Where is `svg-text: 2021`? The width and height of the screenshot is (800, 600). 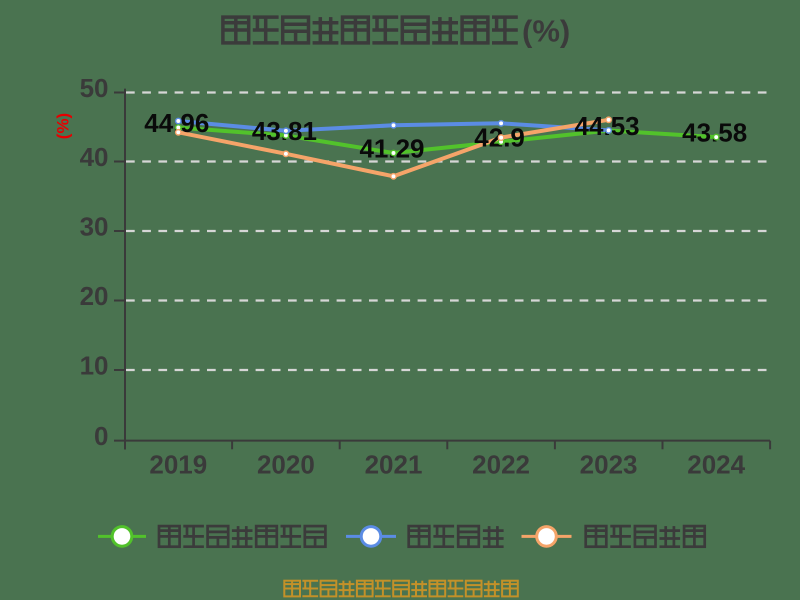
svg-text: 2021 is located at coordinates (394, 465).